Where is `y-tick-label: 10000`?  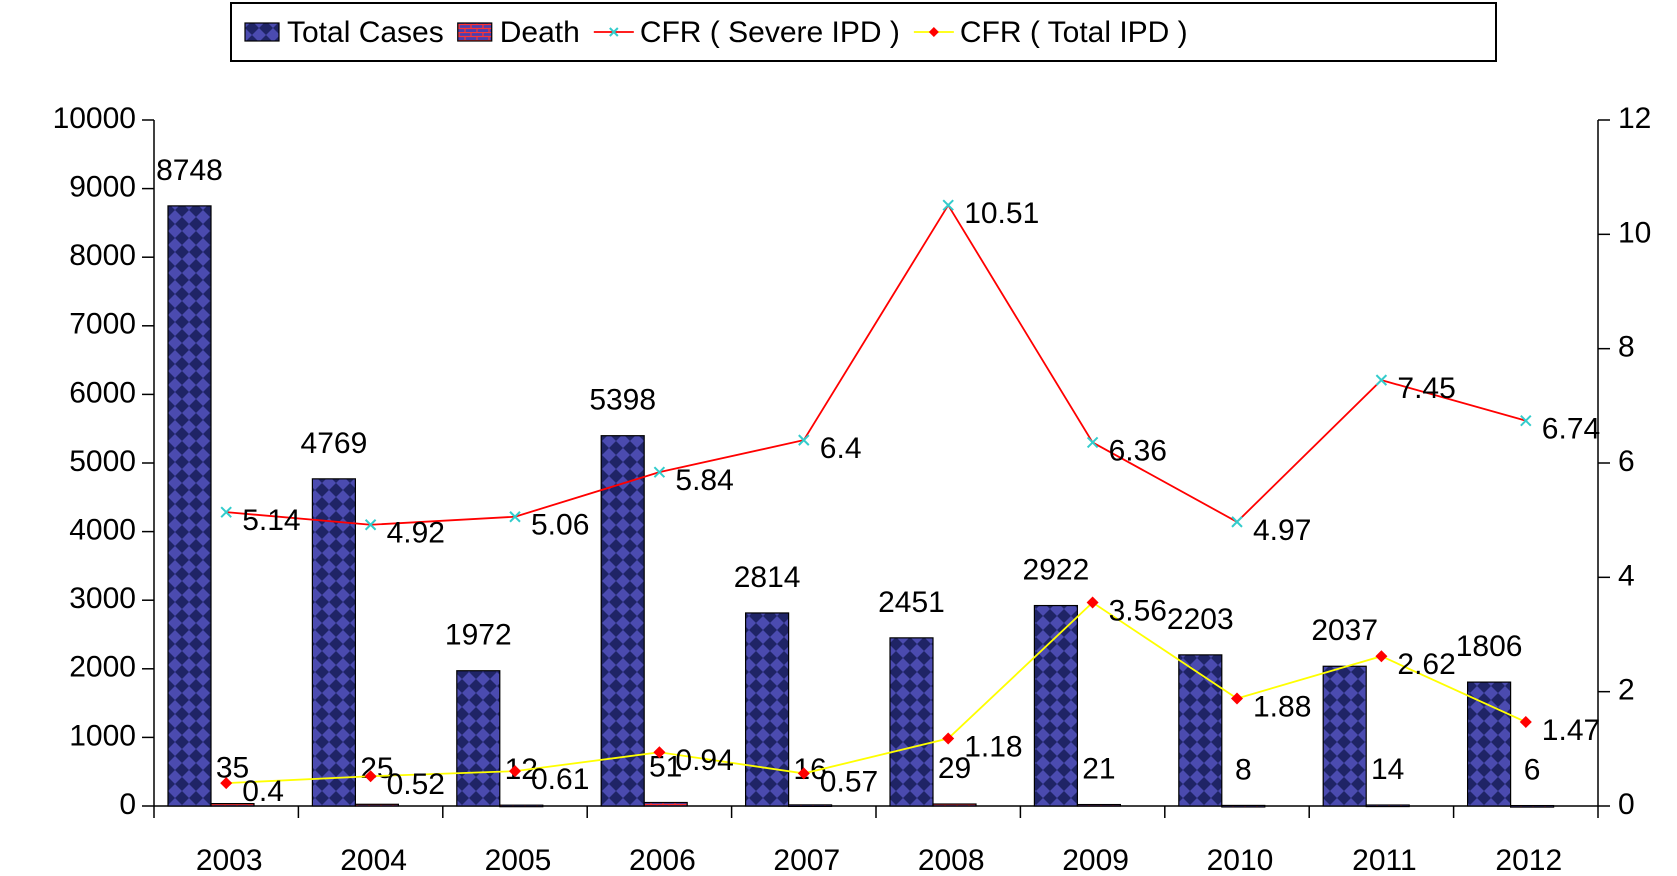
y-tick-label: 10000 is located at coordinates (94, 118).